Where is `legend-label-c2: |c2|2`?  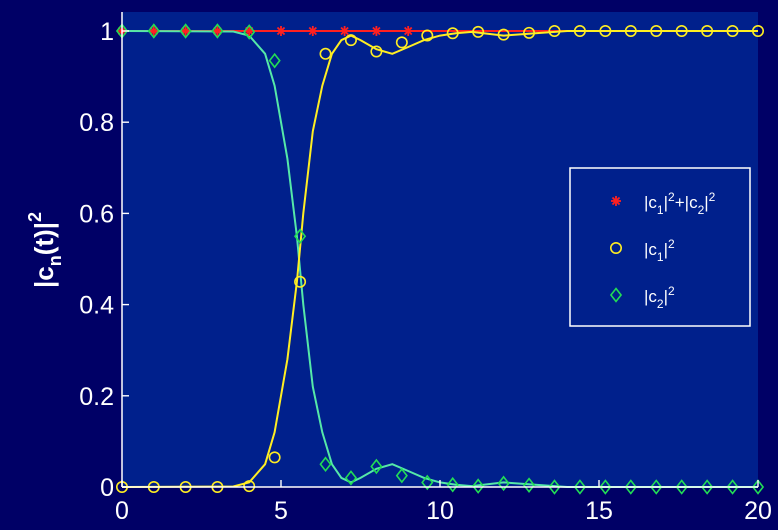 legend-label-c2: |c2|2 is located at coordinates (659, 297).